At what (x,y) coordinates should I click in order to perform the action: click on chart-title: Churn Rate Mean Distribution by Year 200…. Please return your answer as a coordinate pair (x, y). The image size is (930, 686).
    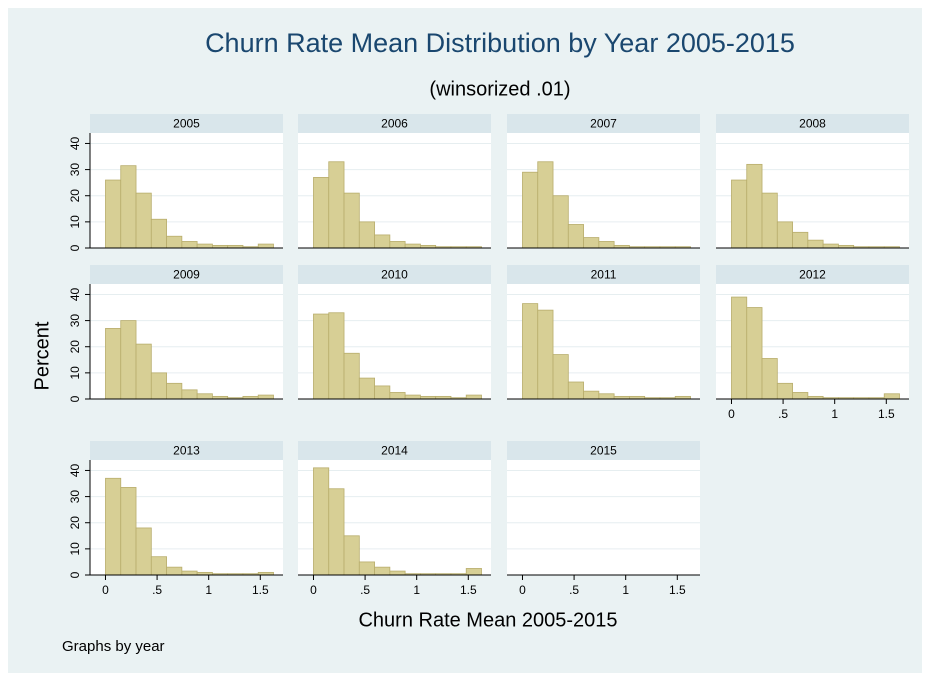
    Looking at the image, I should click on (500, 43).